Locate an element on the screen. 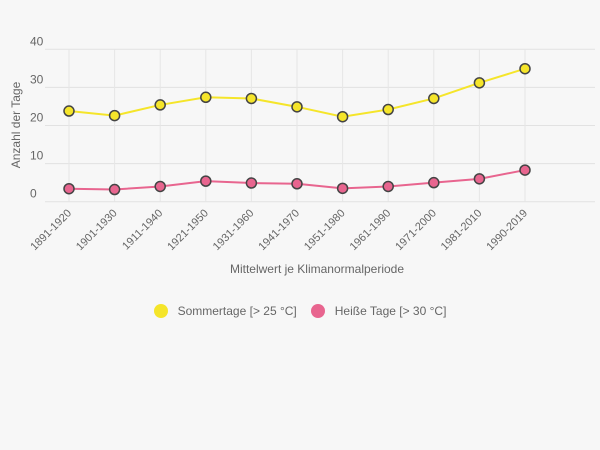 The image size is (600, 450). legend-item-sommertage: Sommertage [> 25 °C] is located at coordinates (225, 311).